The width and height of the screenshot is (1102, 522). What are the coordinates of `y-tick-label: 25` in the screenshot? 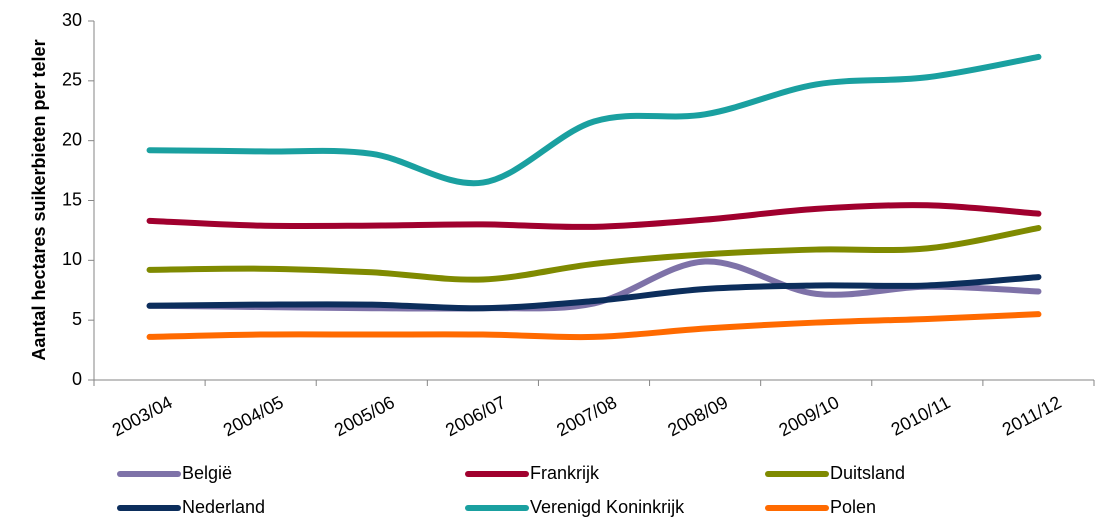 It's located at (72, 80).